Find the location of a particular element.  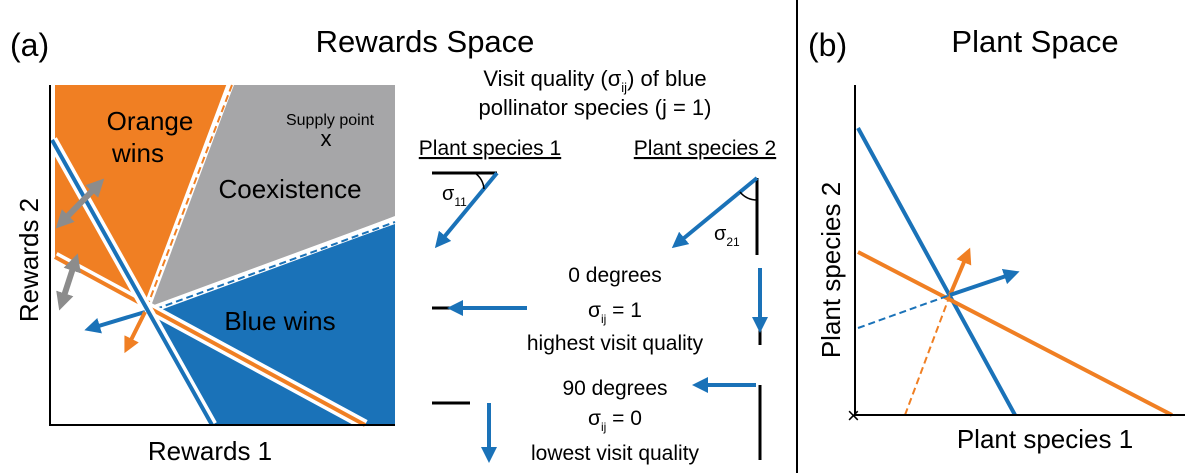

orange-region is located at coordinates (141, 198).